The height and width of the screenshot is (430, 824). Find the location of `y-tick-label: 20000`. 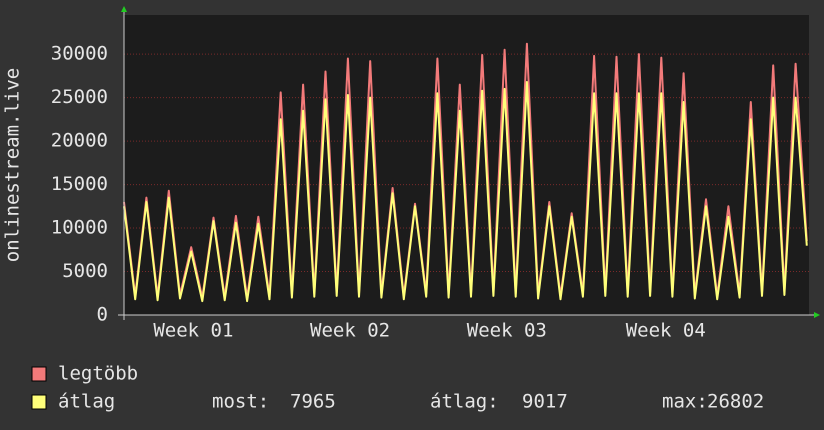

y-tick-label: 20000 is located at coordinates (79, 141).